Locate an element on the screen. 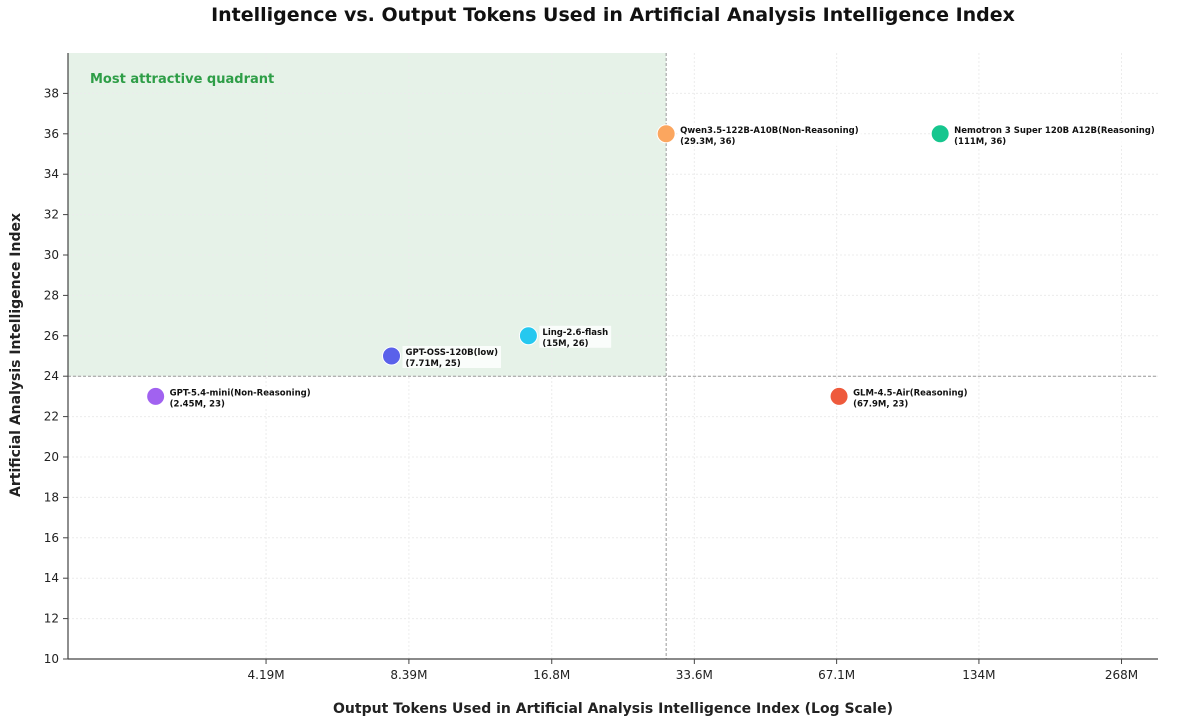  y-tick-label: 16 is located at coordinates (51, 538).